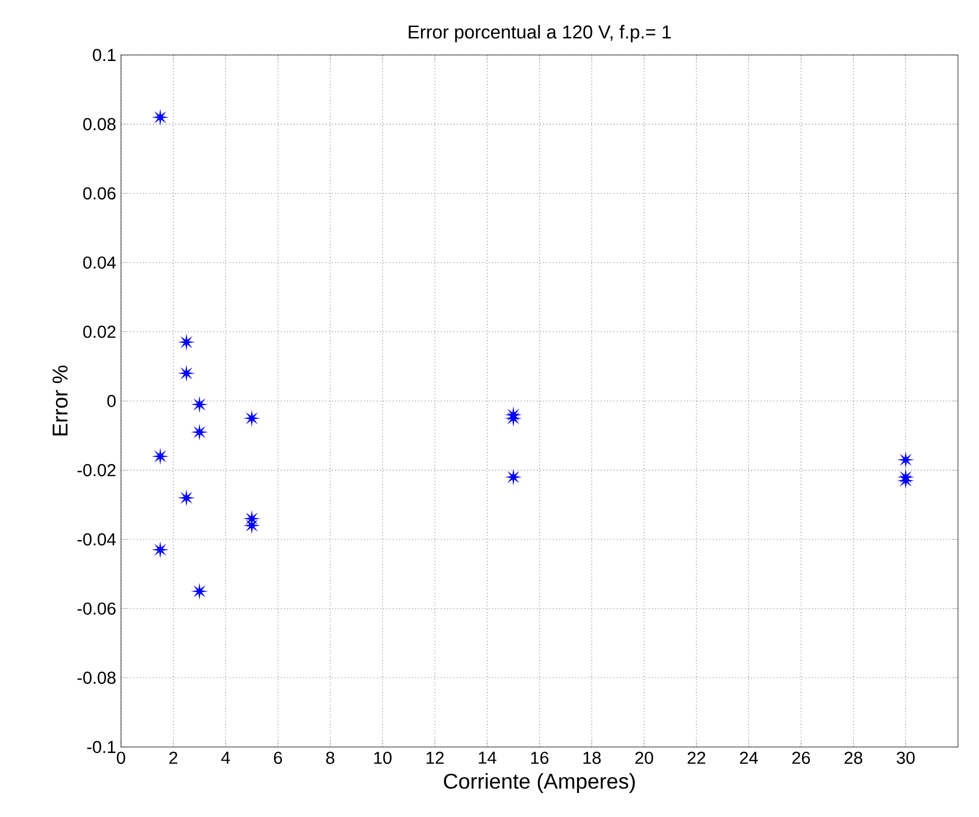 This screenshot has width=979, height=817. What do you see at coordinates (644, 758) in the screenshot?
I see `x-tick-label: 20` at bounding box center [644, 758].